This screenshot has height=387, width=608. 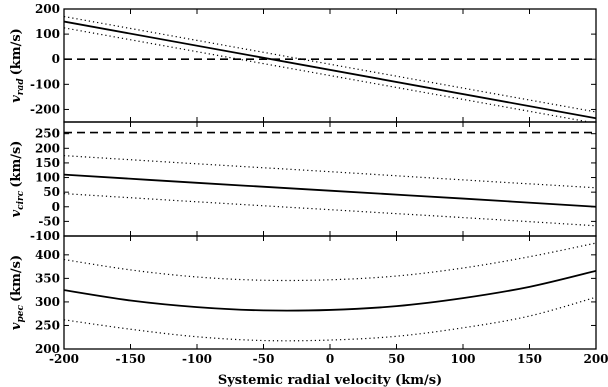 What do you see at coordinates (197, 359) in the screenshot?
I see `x-tick-label: -100` at bounding box center [197, 359].